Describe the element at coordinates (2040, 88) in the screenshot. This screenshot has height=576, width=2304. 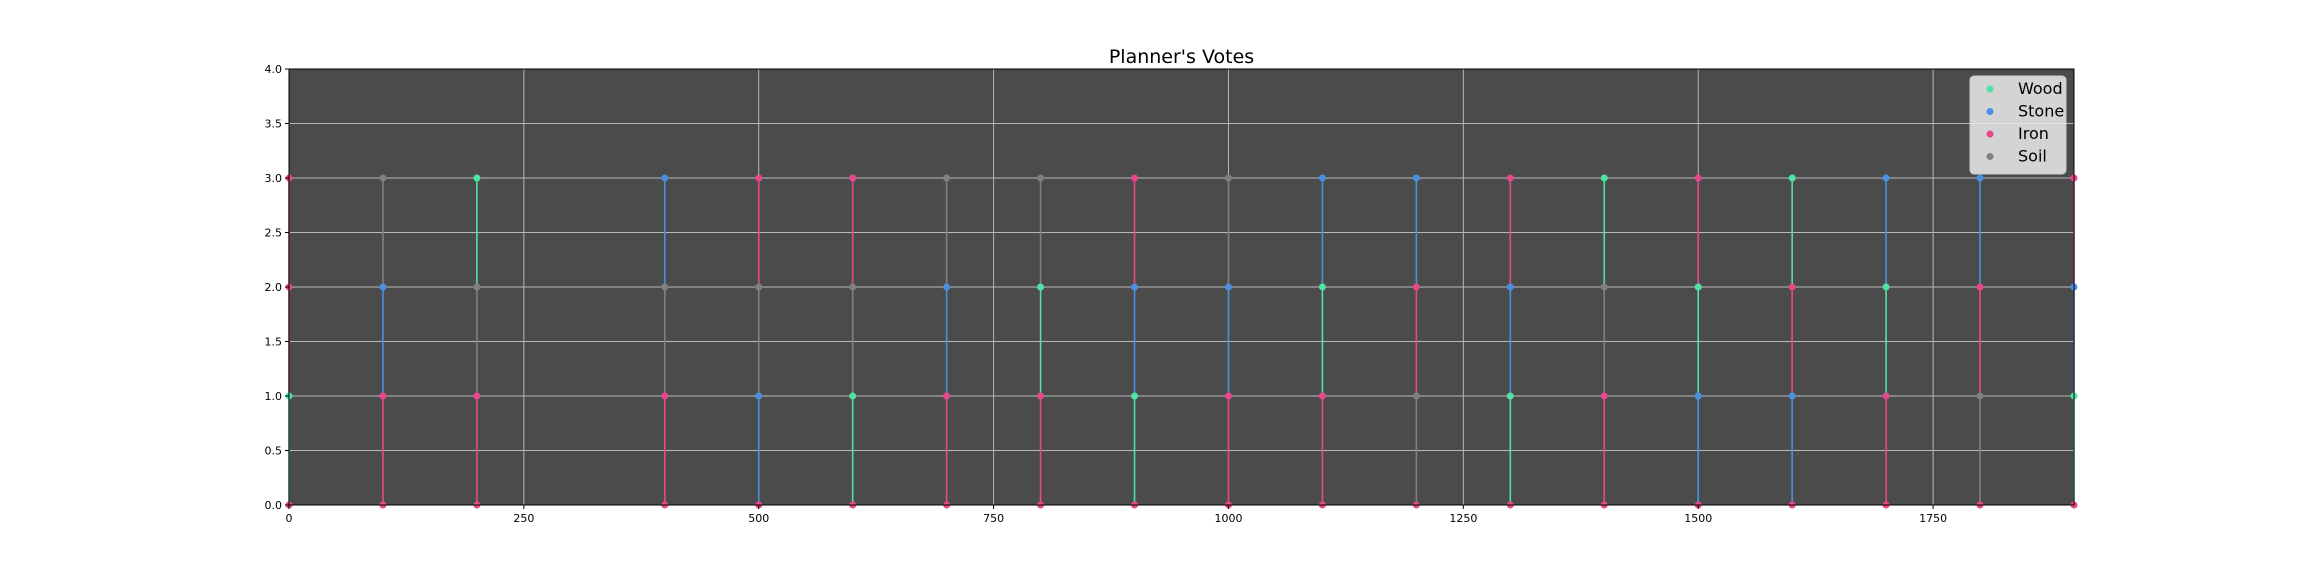
I see `legend-label: Wood` at that location.